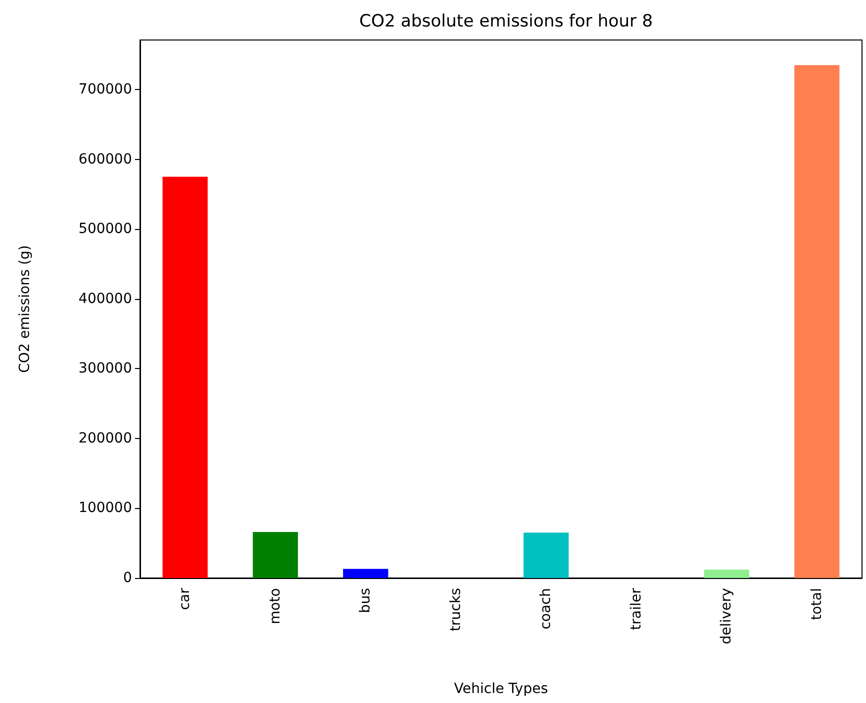  Describe the element at coordinates (506, 22) in the screenshot. I see `chart-title: CO2 absolute emissions for hour 8` at that location.